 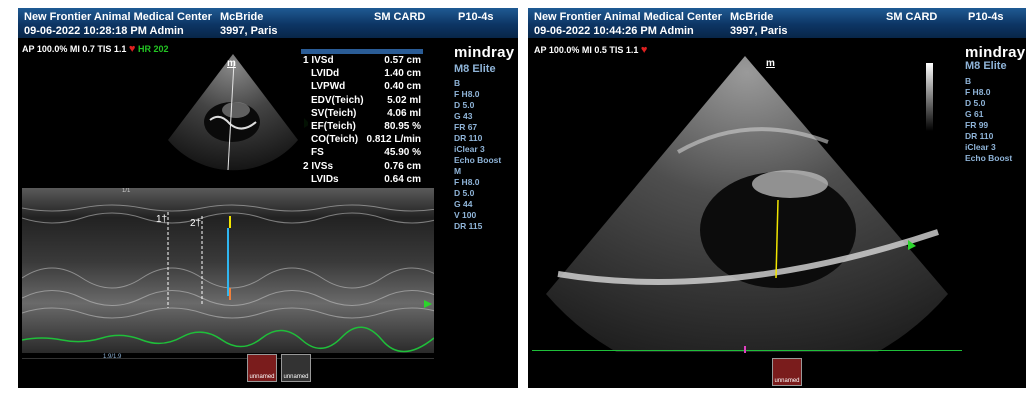 What do you see at coordinates (929, 97) in the screenshot?
I see `grayscale-bar` at bounding box center [929, 97].